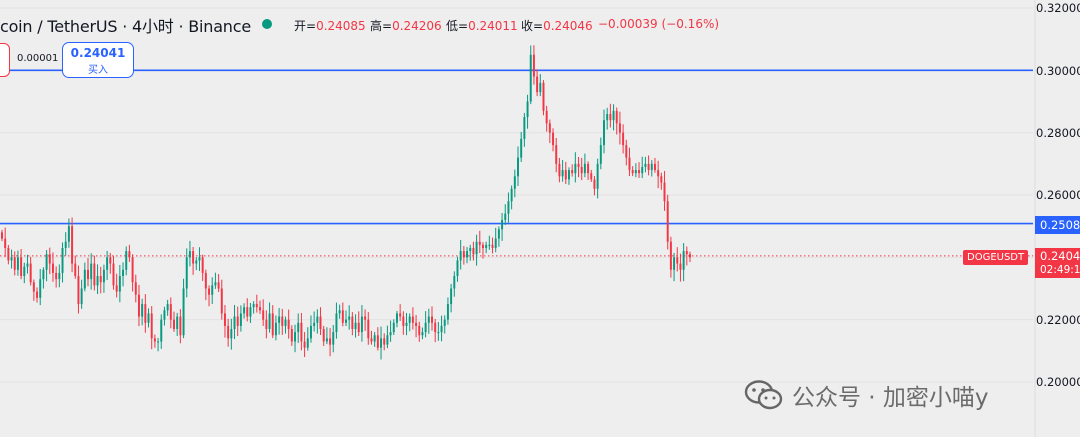  What do you see at coordinates (996, 257) in the screenshot?
I see `symbol-tag: DOGEUSDT` at bounding box center [996, 257].